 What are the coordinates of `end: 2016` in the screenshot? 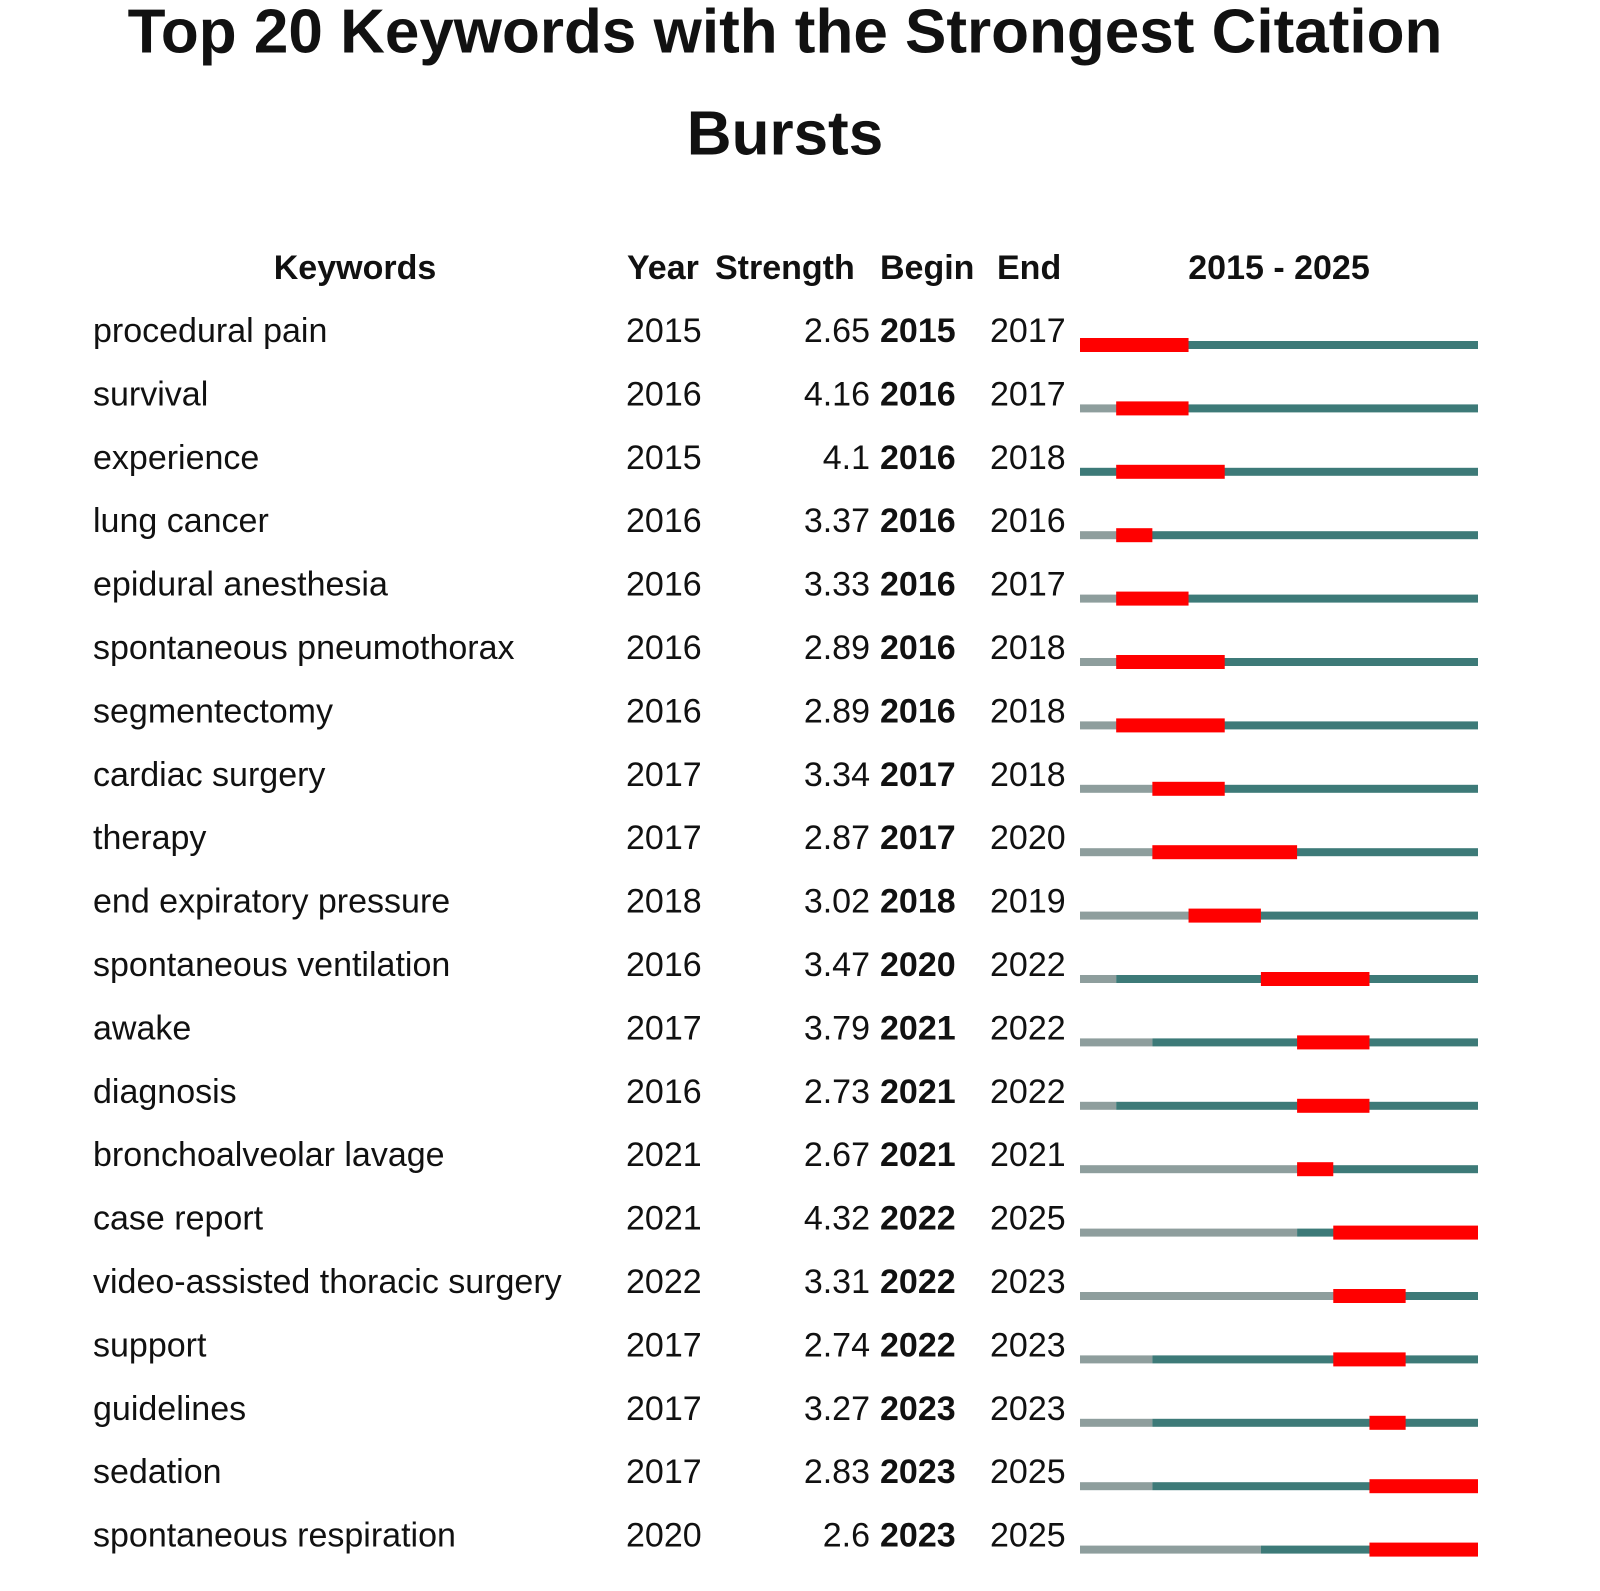 It's located at (1028, 521).